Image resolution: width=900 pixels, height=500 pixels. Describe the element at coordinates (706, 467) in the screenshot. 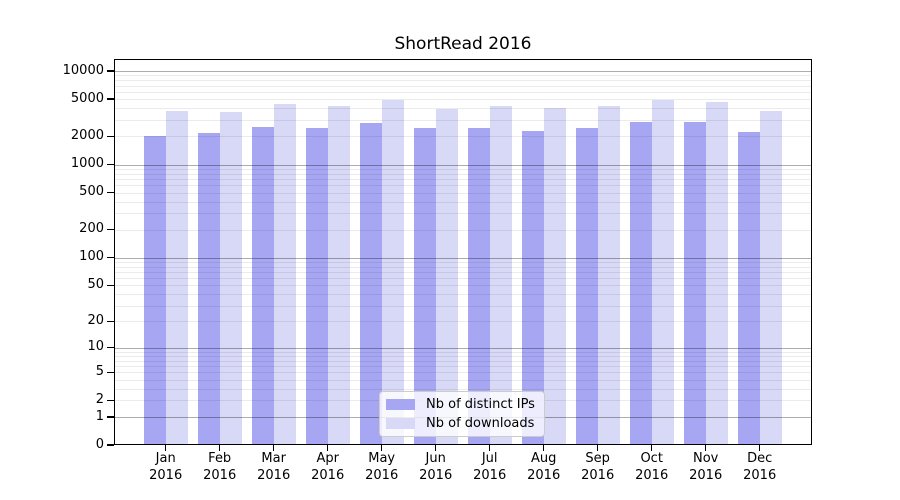

I see `x-tick-label-nov: Nov 2016` at that location.